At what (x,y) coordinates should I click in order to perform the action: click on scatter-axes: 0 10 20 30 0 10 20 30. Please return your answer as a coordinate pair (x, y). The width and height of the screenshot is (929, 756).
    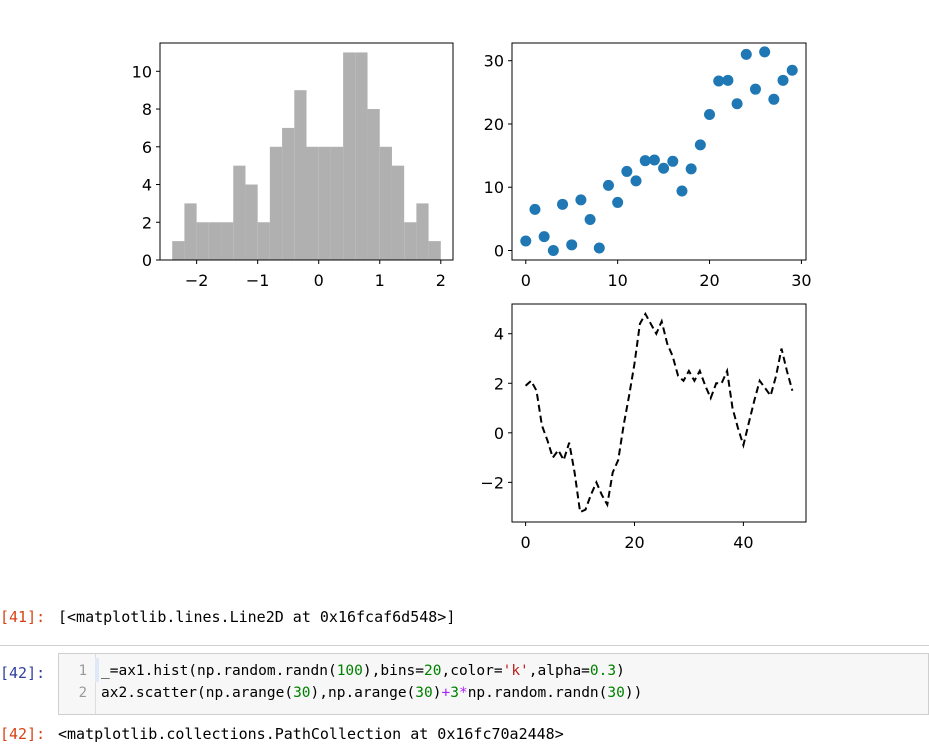
    Looking at the image, I should click on (648, 166).